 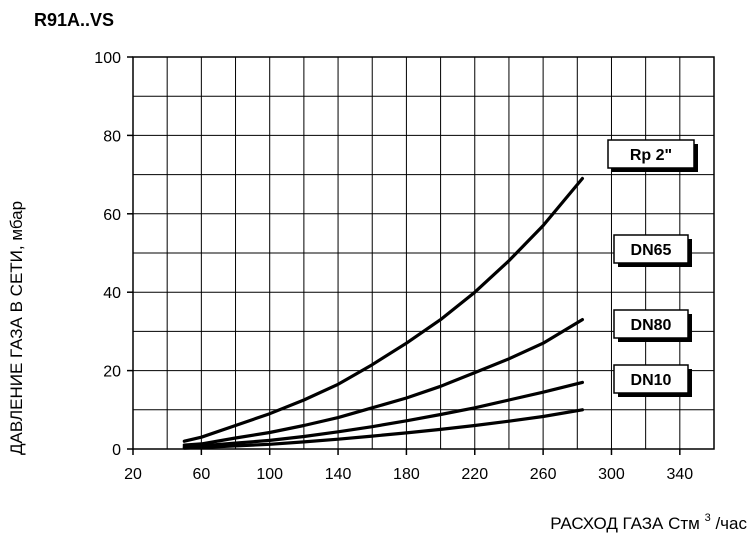 I want to click on series-label-text: Rp 2", so click(x=651, y=155).